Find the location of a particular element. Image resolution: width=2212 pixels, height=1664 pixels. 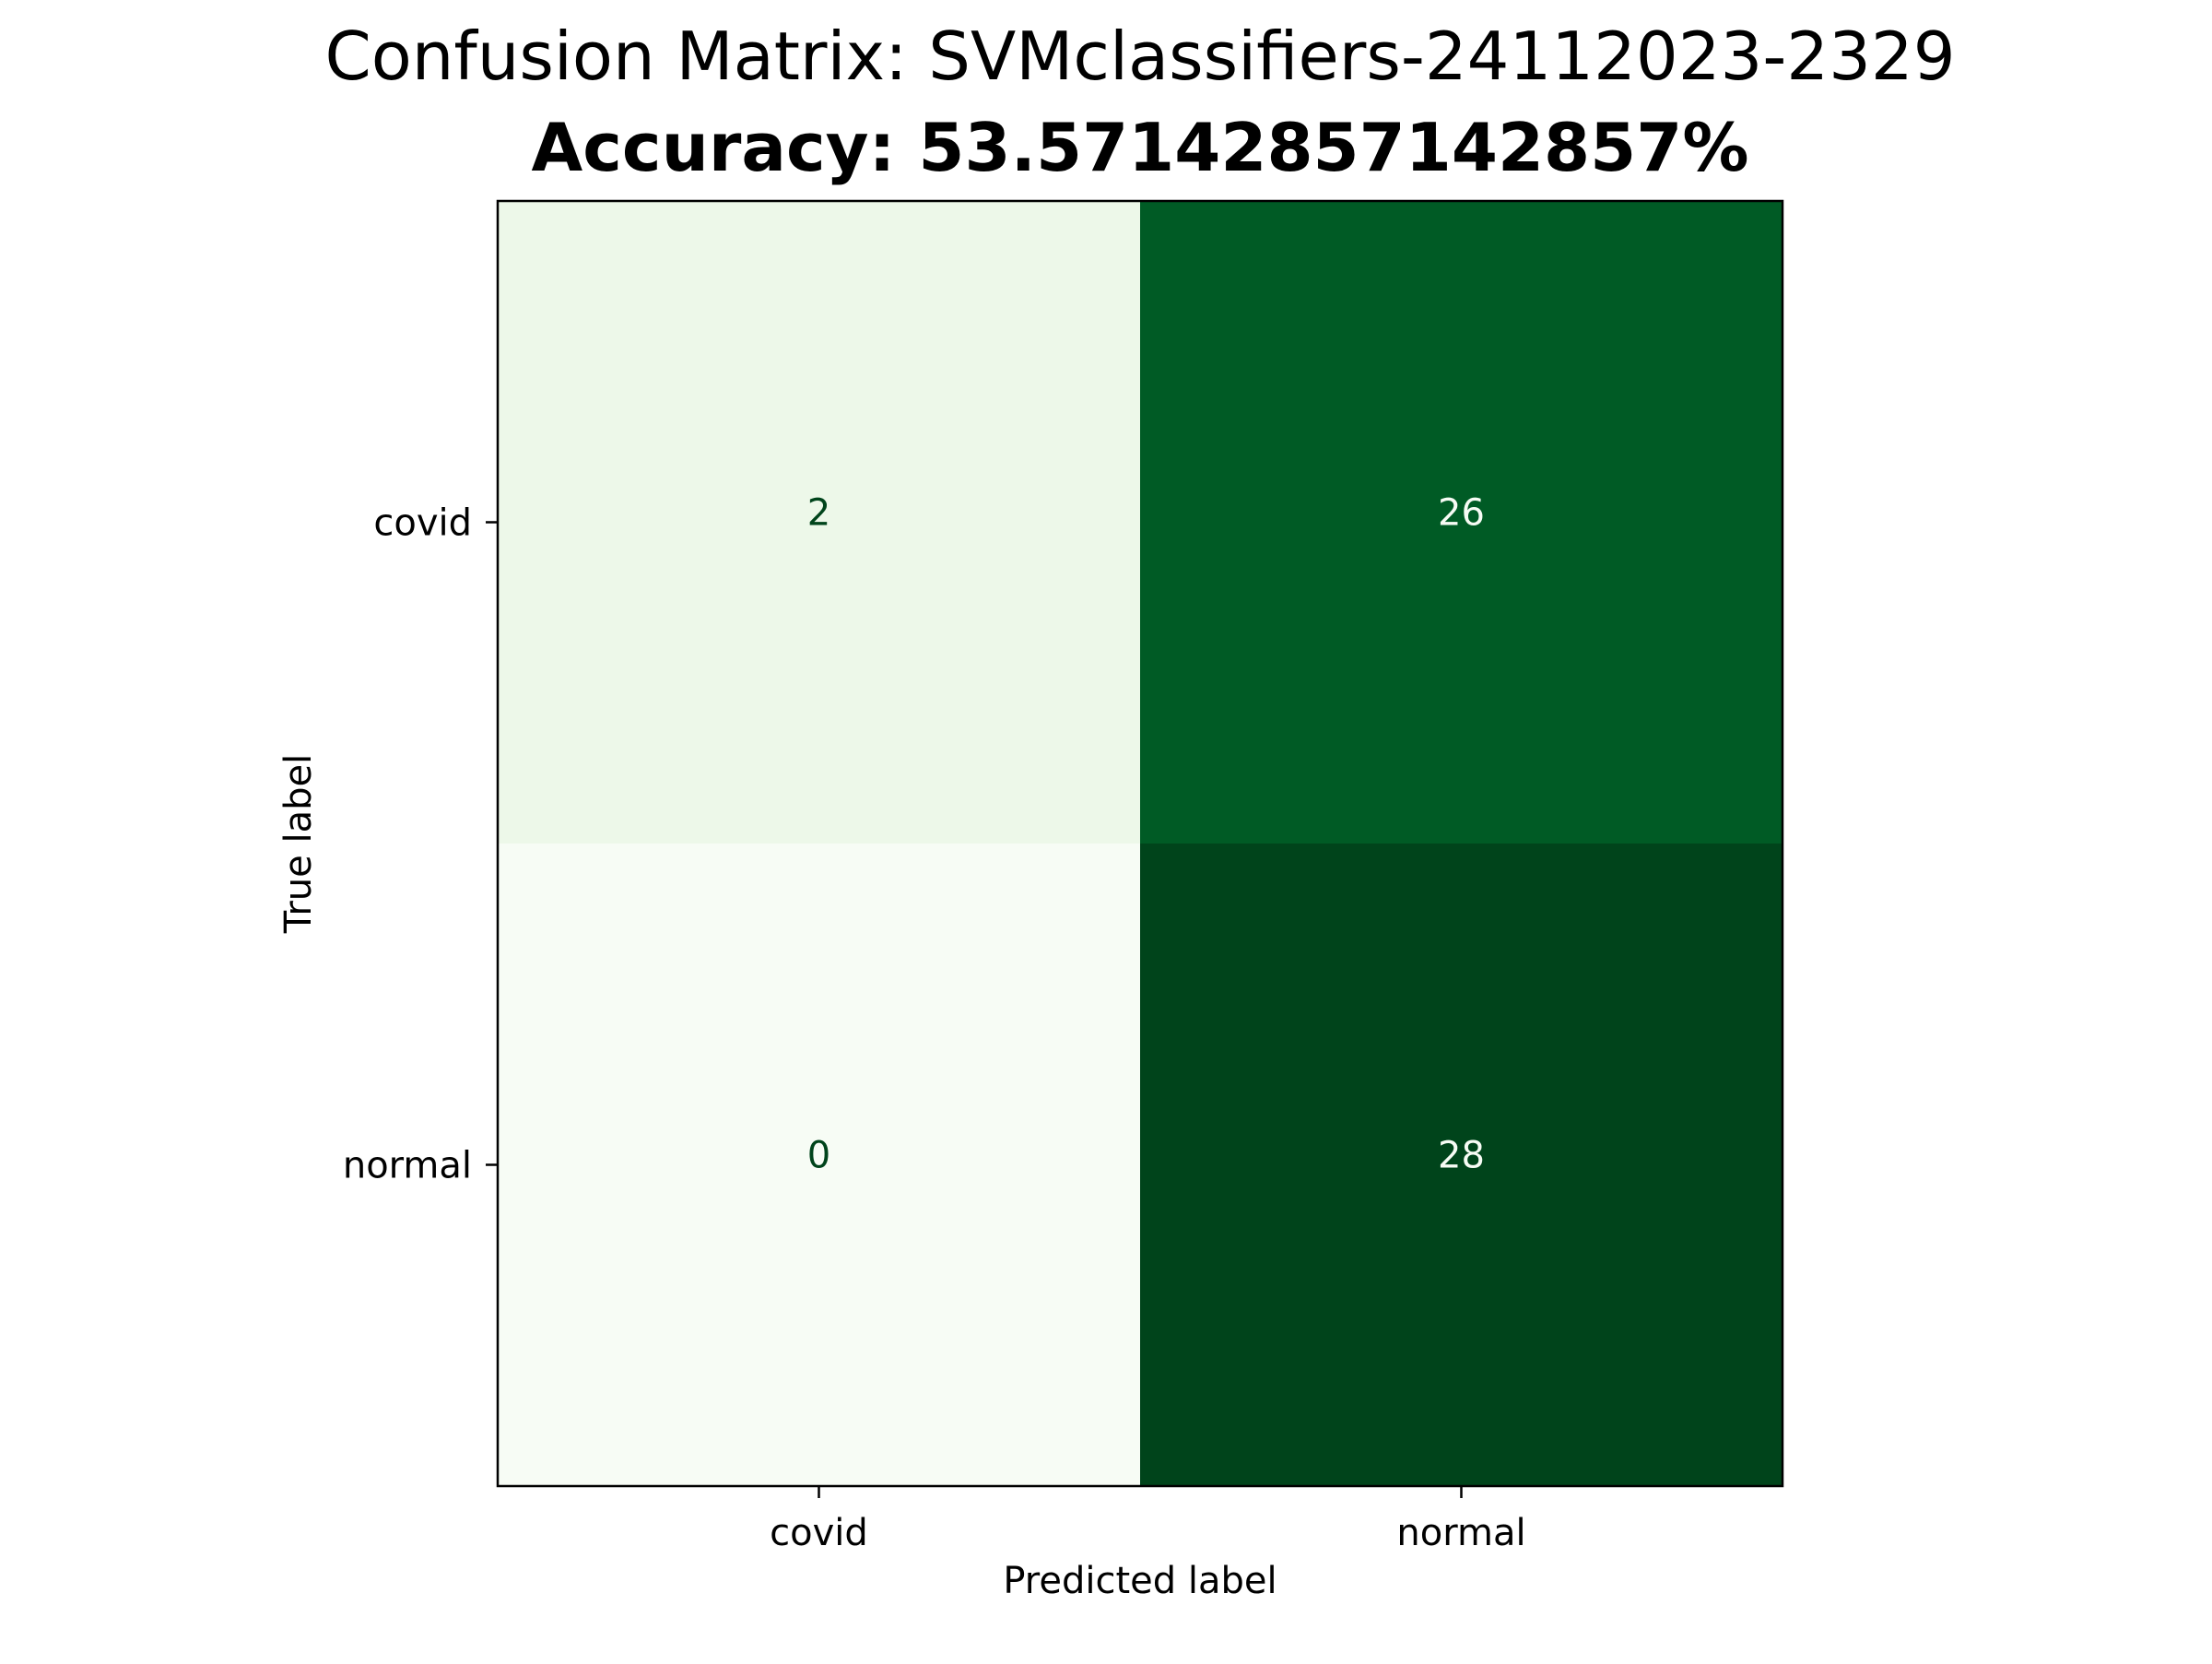

heatmap-cell-normal-normal is located at coordinates (1461, 1165).